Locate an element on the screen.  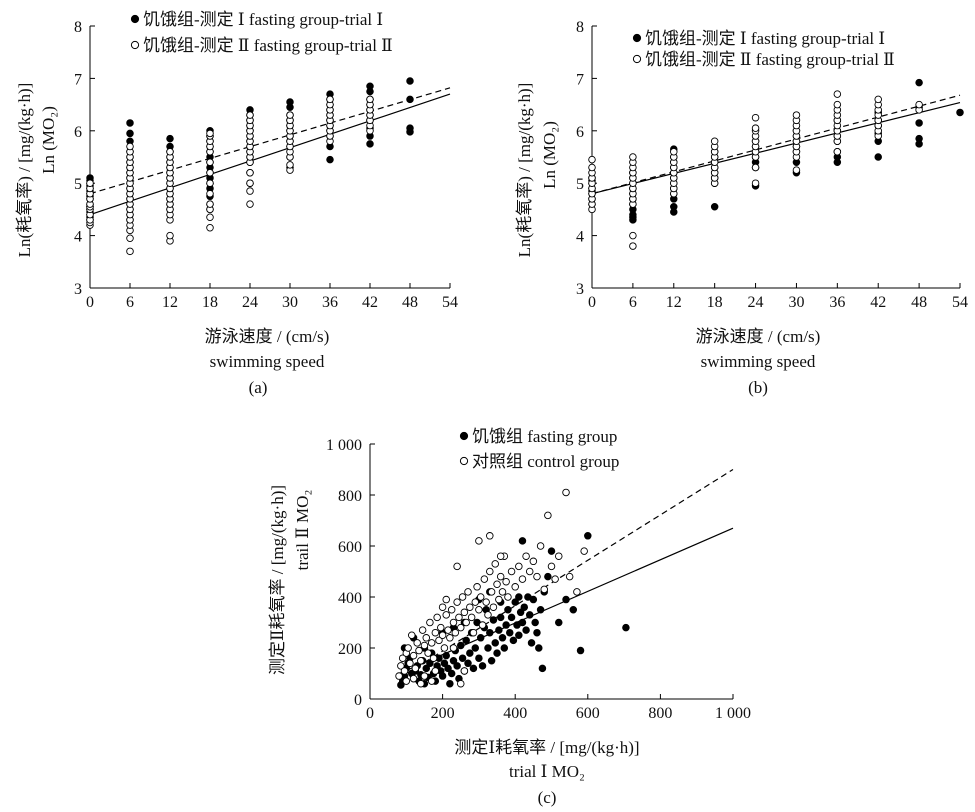
panel-b-panel-label: (b) is located at coordinates (758, 387).